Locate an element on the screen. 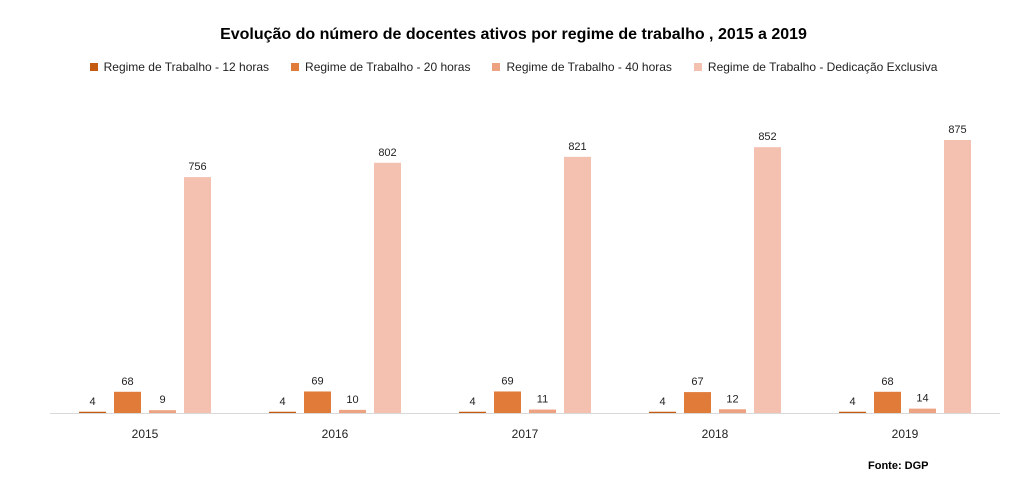  data-label-2018-series-0: 4 is located at coordinates (662, 402).